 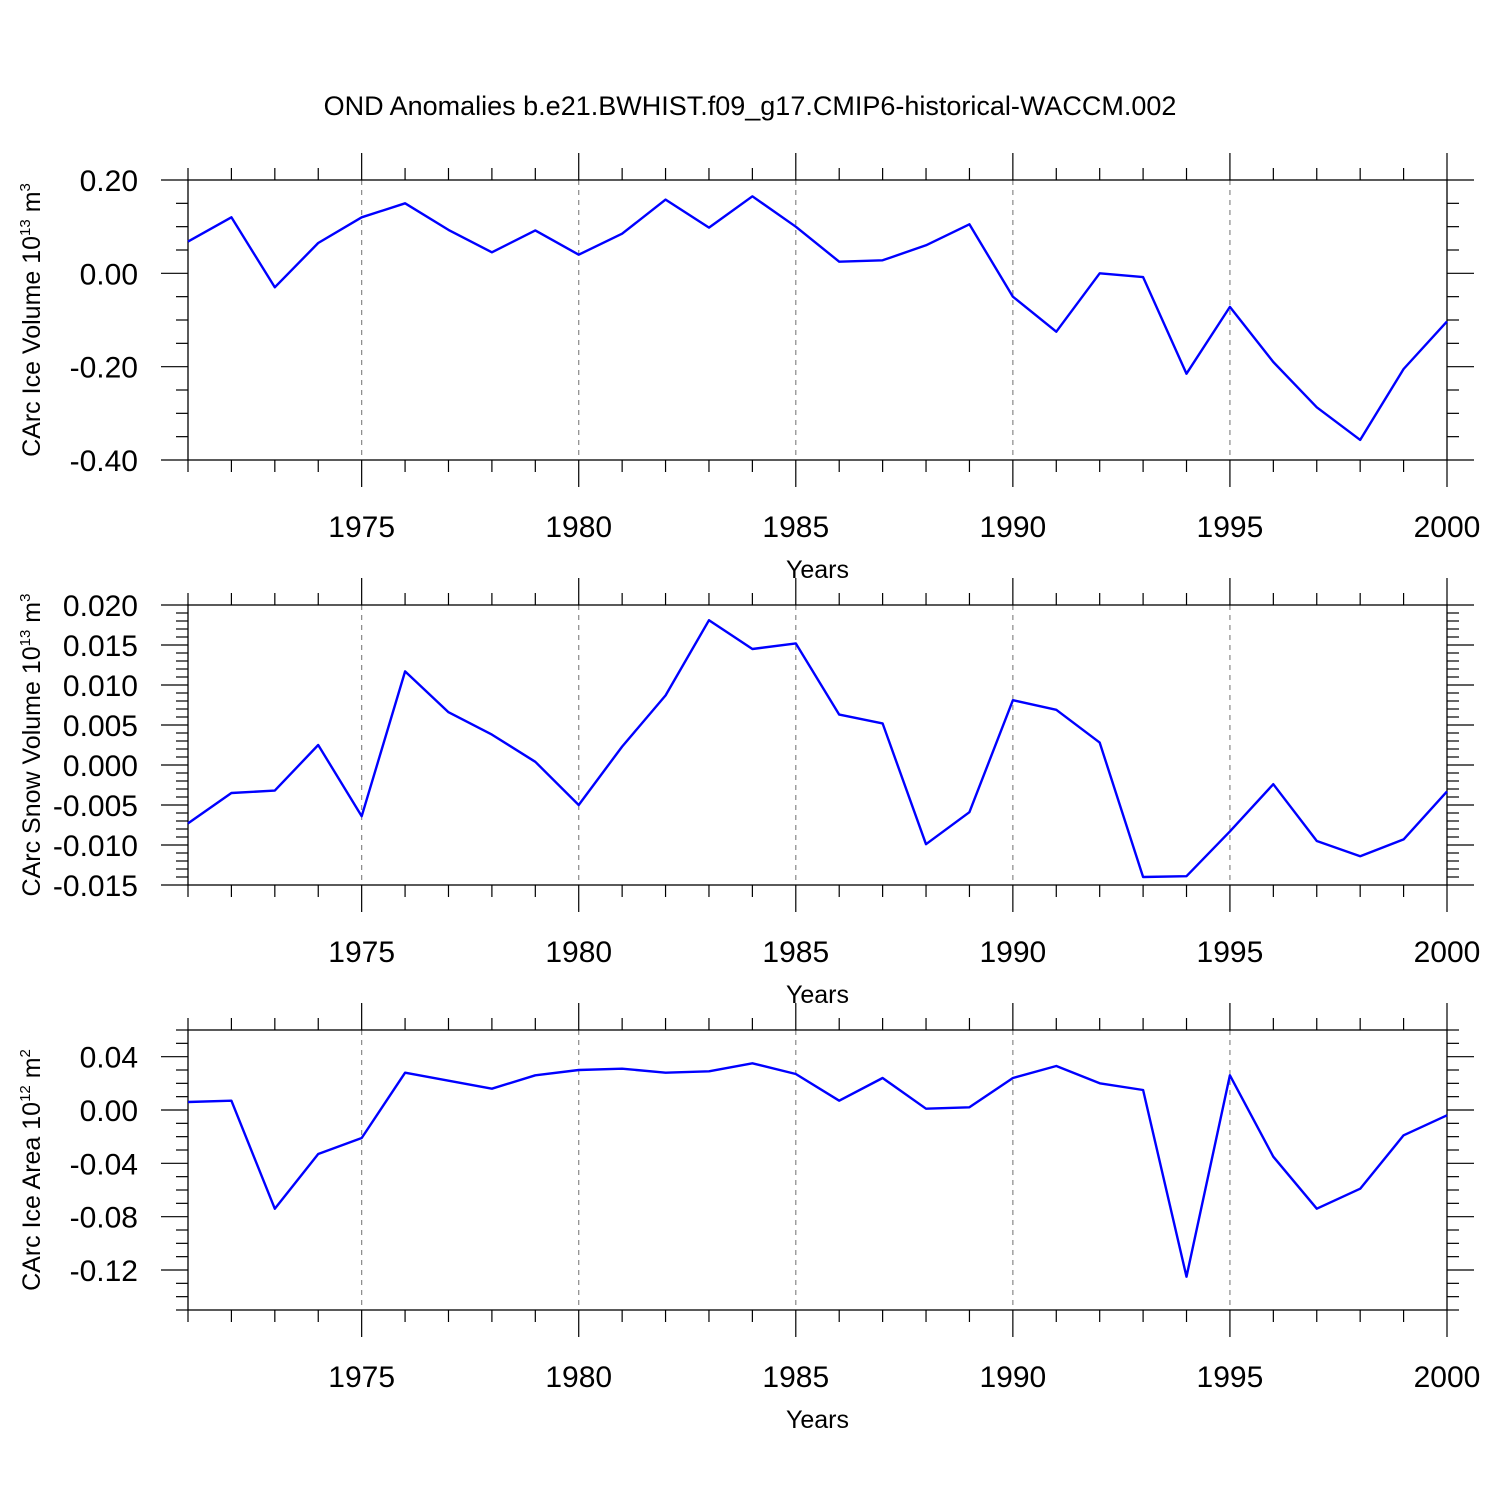 What do you see at coordinates (95, 846) in the screenshot?
I see `y-tick-label: -0.010` at bounding box center [95, 846].